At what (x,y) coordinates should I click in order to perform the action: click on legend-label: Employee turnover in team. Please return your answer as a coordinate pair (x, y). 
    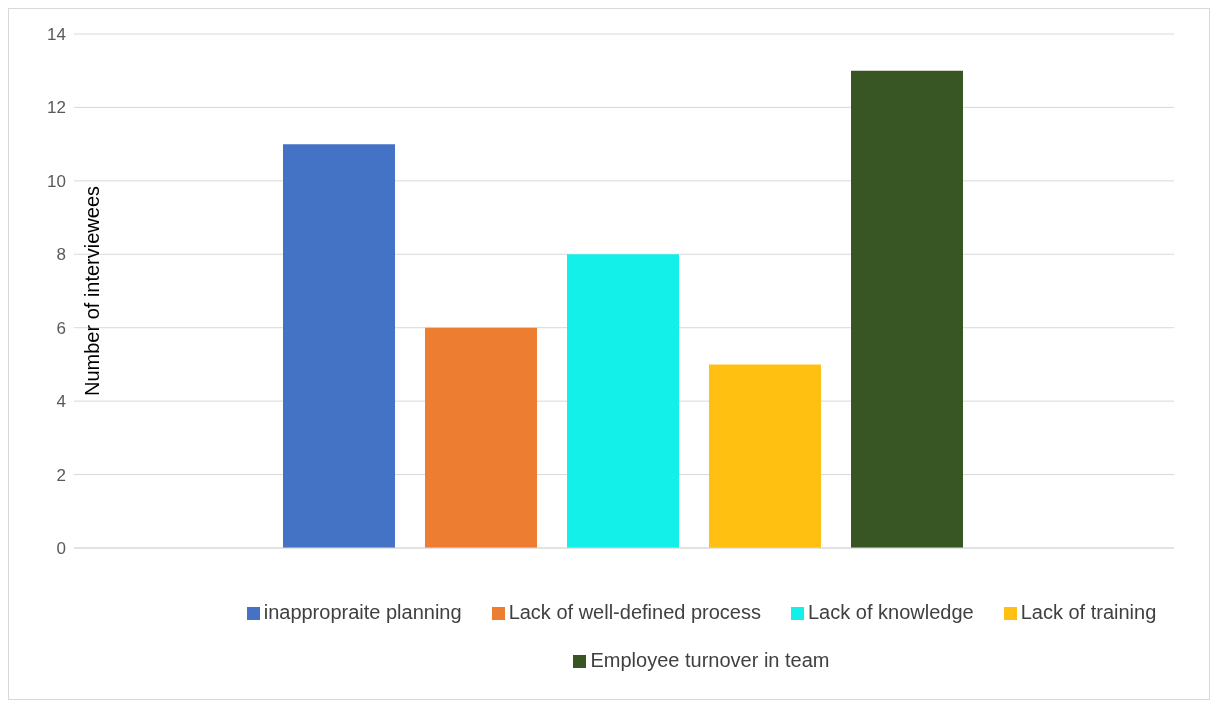
    Looking at the image, I should click on (710, 660).